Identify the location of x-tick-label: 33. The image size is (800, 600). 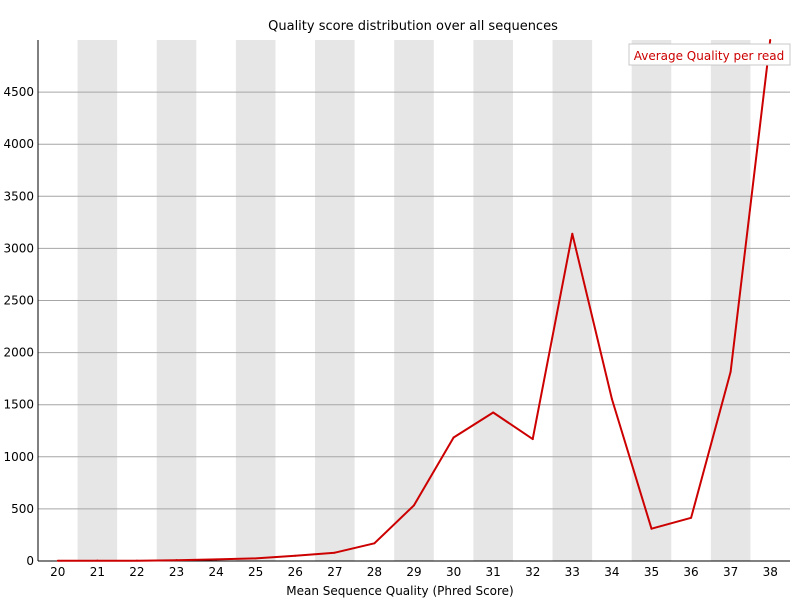
(572, 572).